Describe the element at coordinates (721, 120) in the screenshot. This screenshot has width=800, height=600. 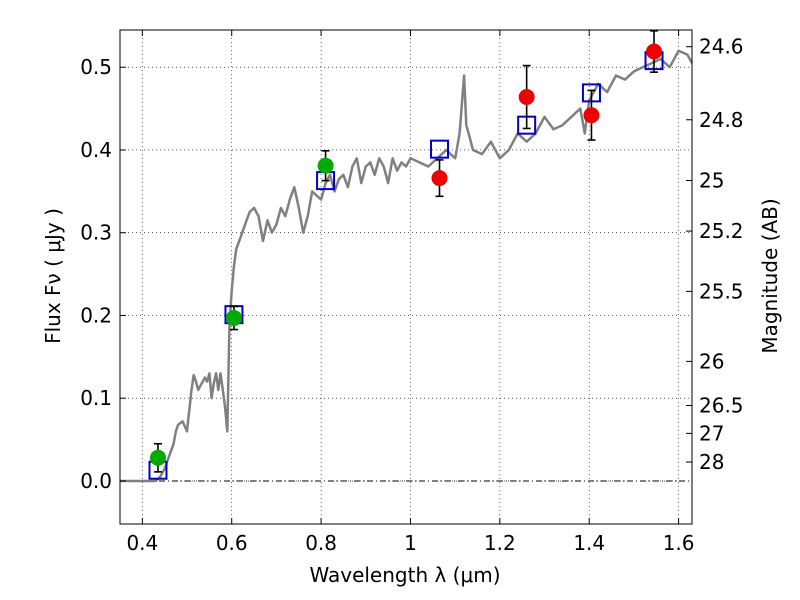
I see `magnitude-tick-label: 24.8` at that location.